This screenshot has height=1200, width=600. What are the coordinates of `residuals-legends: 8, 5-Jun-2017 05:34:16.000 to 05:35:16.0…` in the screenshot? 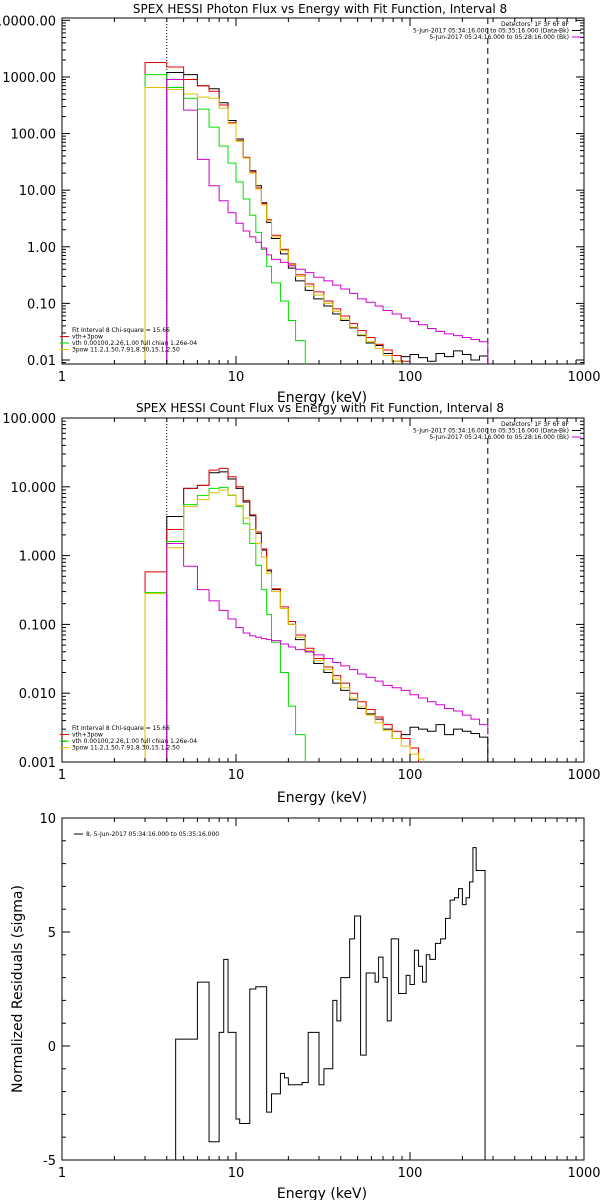 It's located at (146, 834).